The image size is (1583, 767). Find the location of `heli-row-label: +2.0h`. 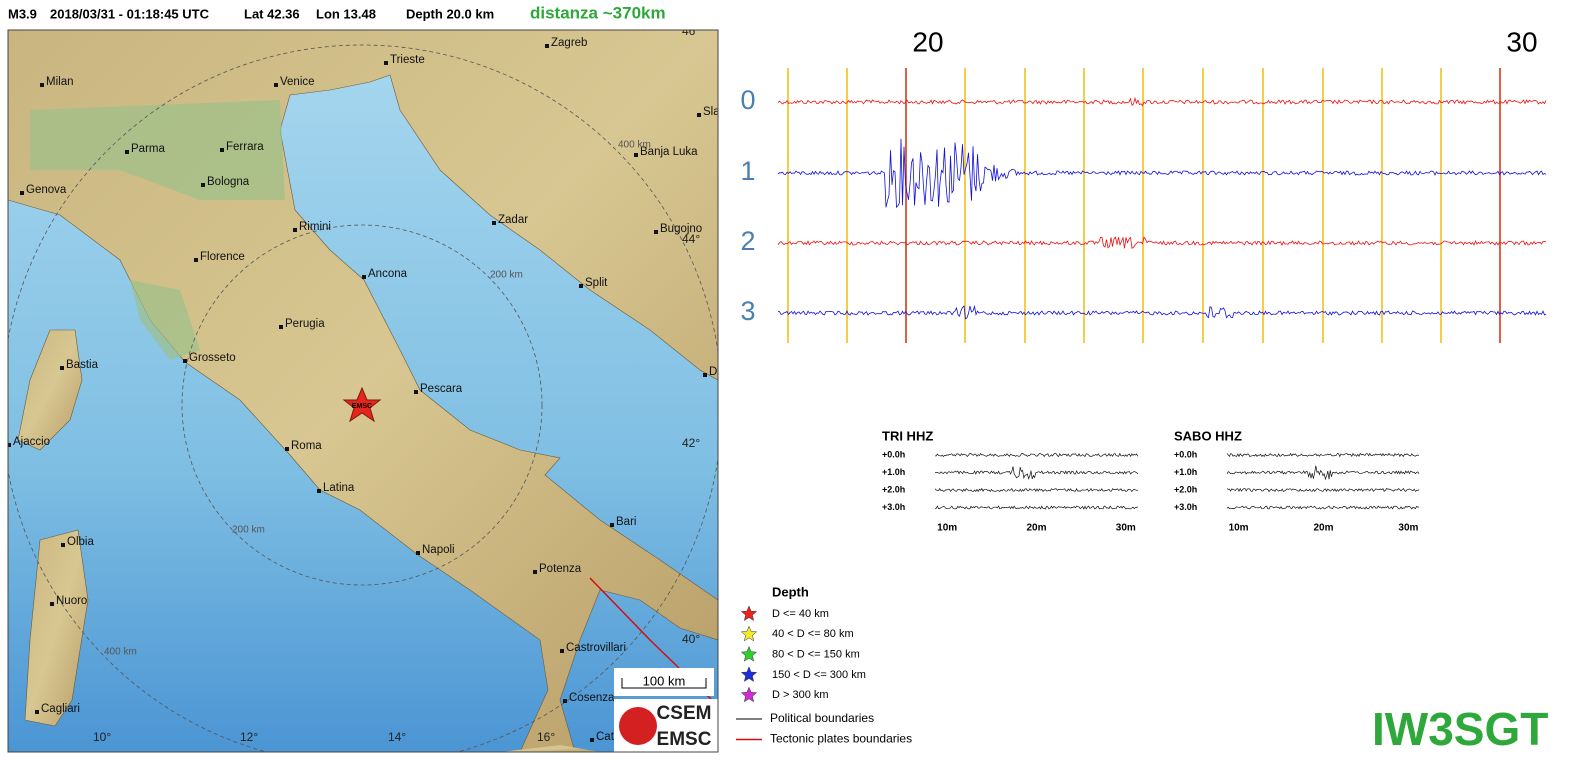

heli-row-label: +2.0h is located at coordinates (893, 489).